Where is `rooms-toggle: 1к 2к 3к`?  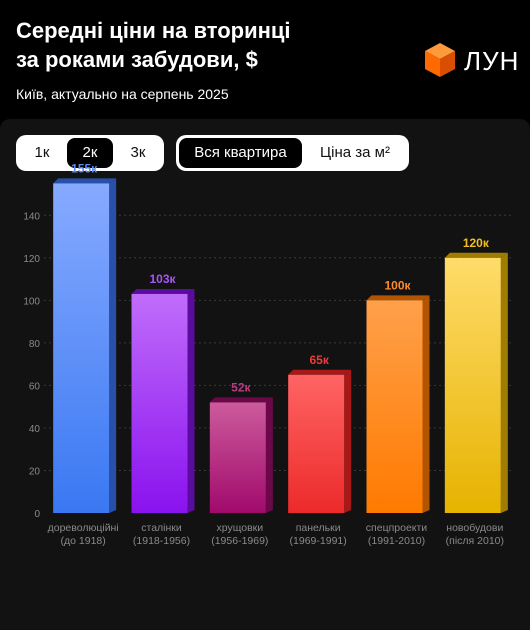 rooms-toggle: 1к 2к 3к is located at coordinates (90, 153).